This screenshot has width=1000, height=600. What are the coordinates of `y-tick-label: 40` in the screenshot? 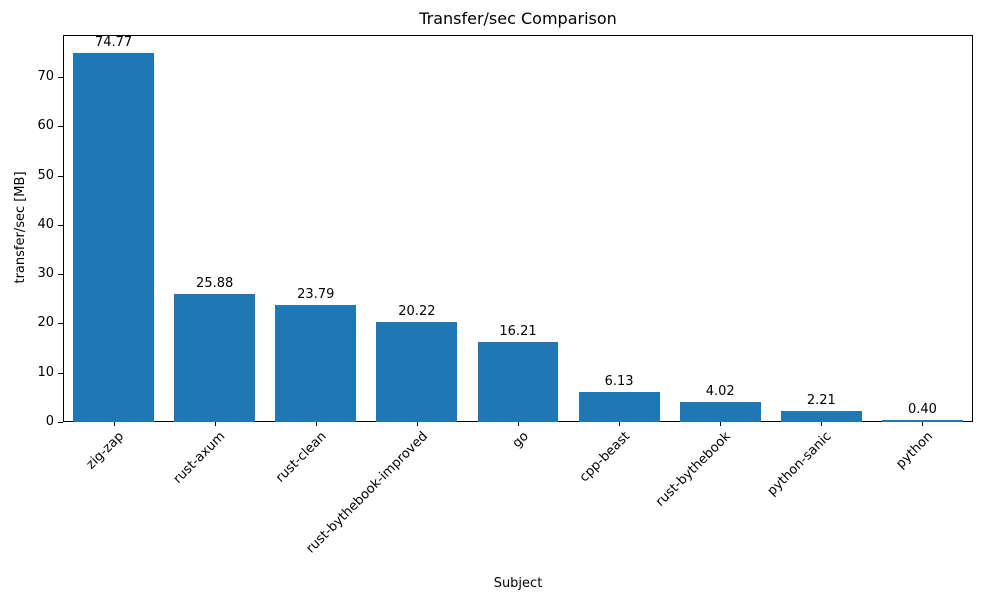 It's located at (45, 224).